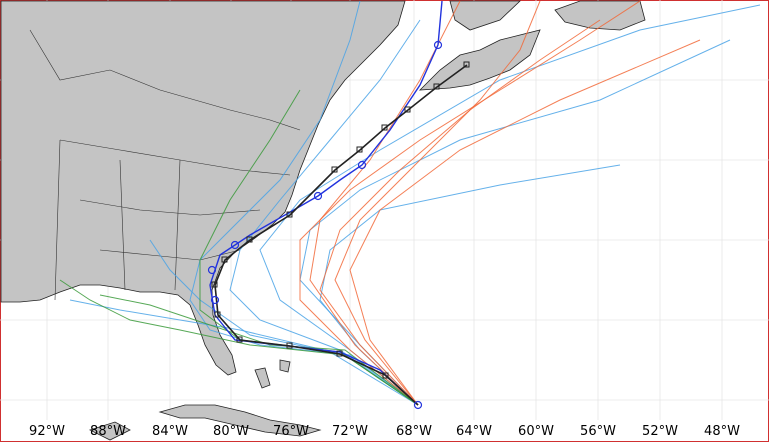 This screenshot has height=442, width=769. Describe the element at coordinates (47, 431) in the screenshot. I see `lon-label: 92°W` at that location.